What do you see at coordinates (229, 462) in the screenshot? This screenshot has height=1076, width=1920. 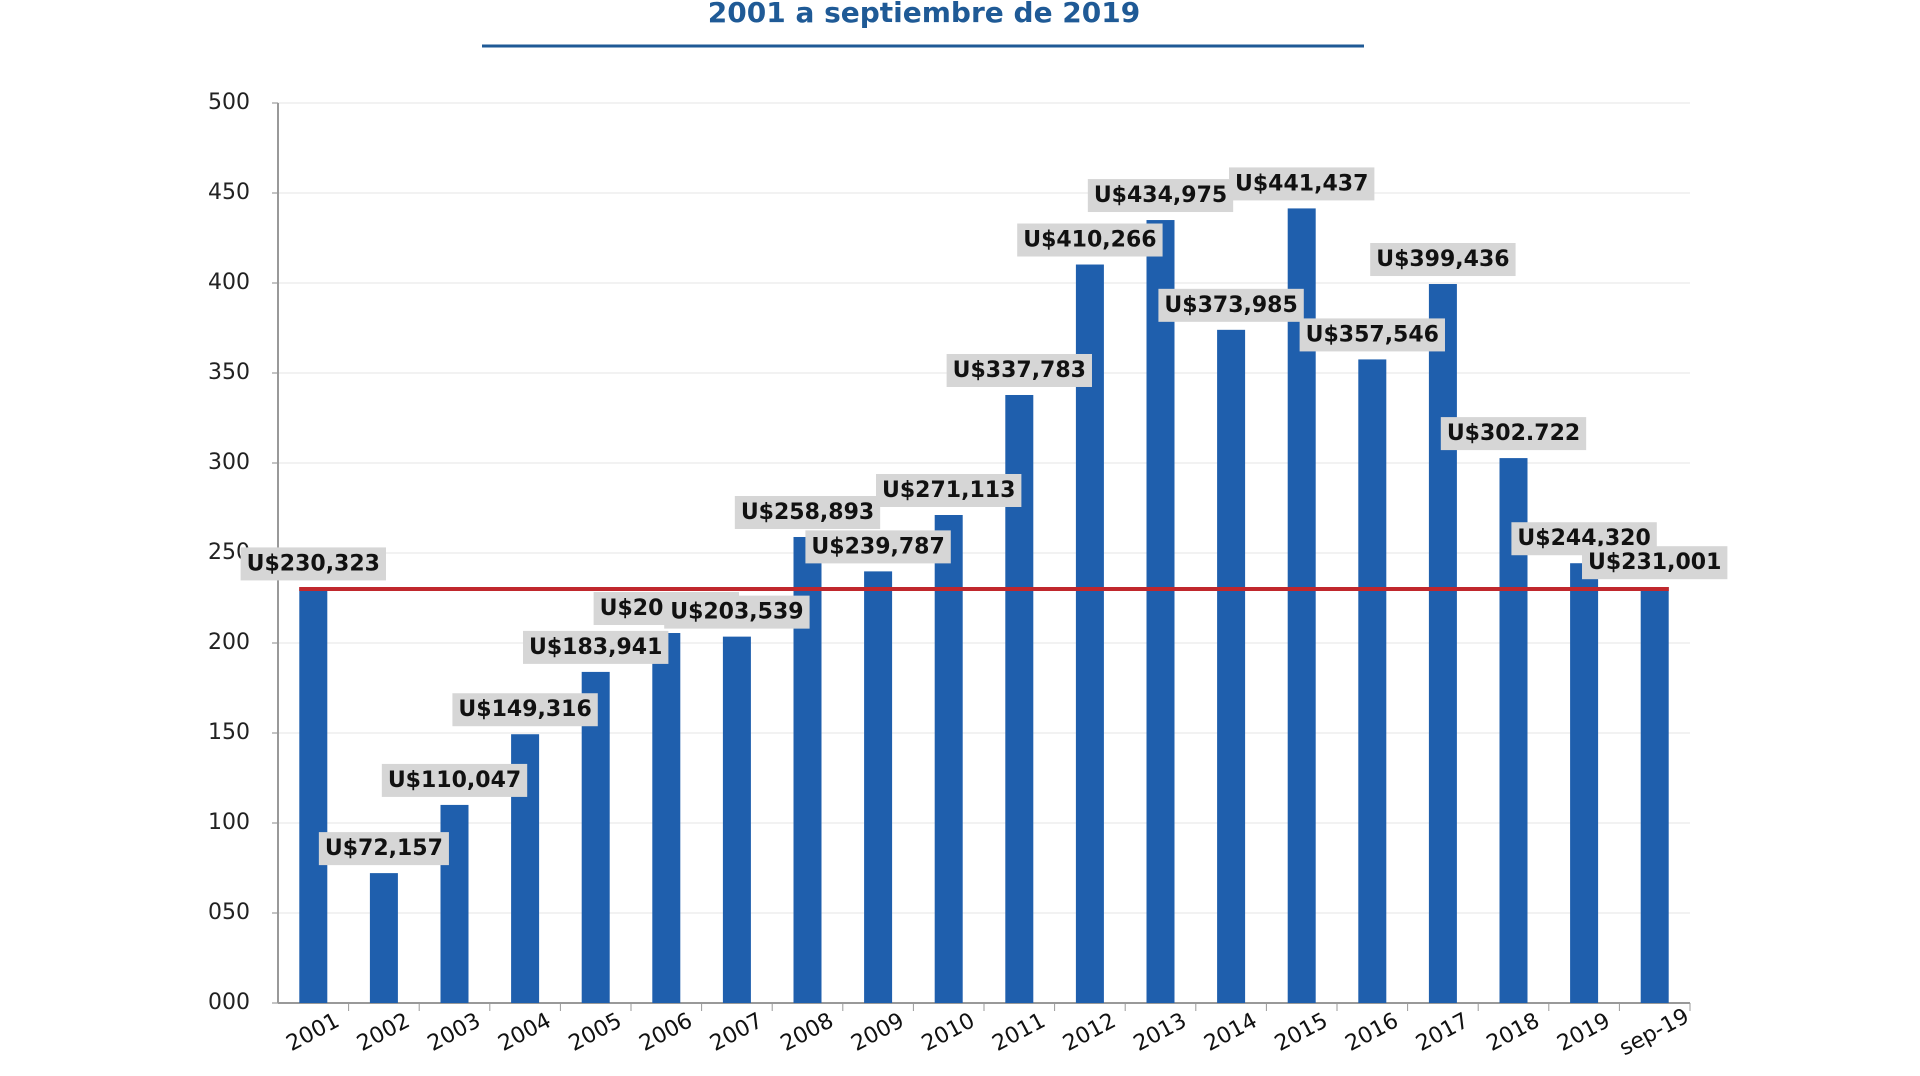 I see `y-tick-label: 300` at bounding box center [229, 462].